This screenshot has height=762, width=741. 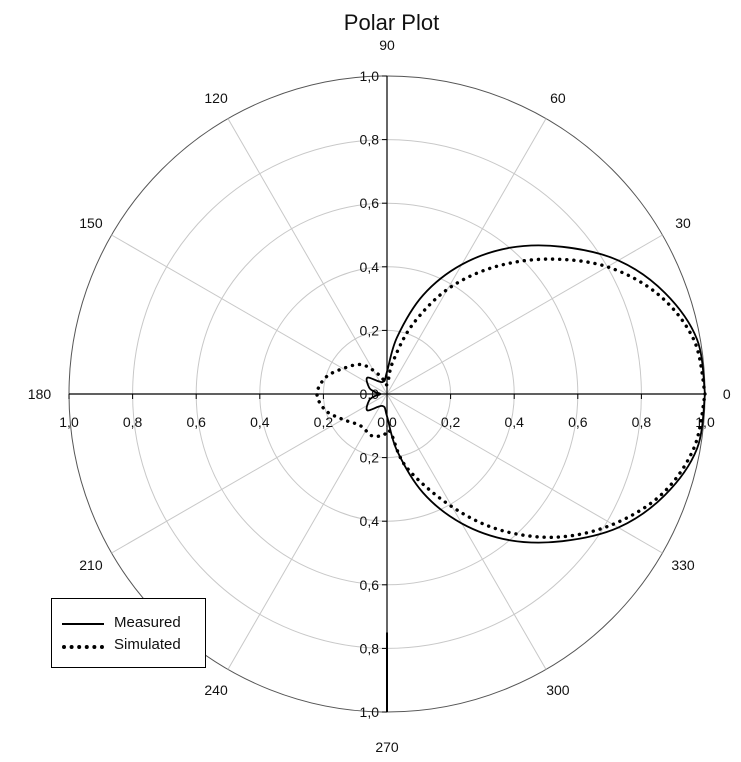 What do you see at coordinates (683, 223) in the screenshot?
I see `angle-tick-label: 30` at bounding box center [683, 223].